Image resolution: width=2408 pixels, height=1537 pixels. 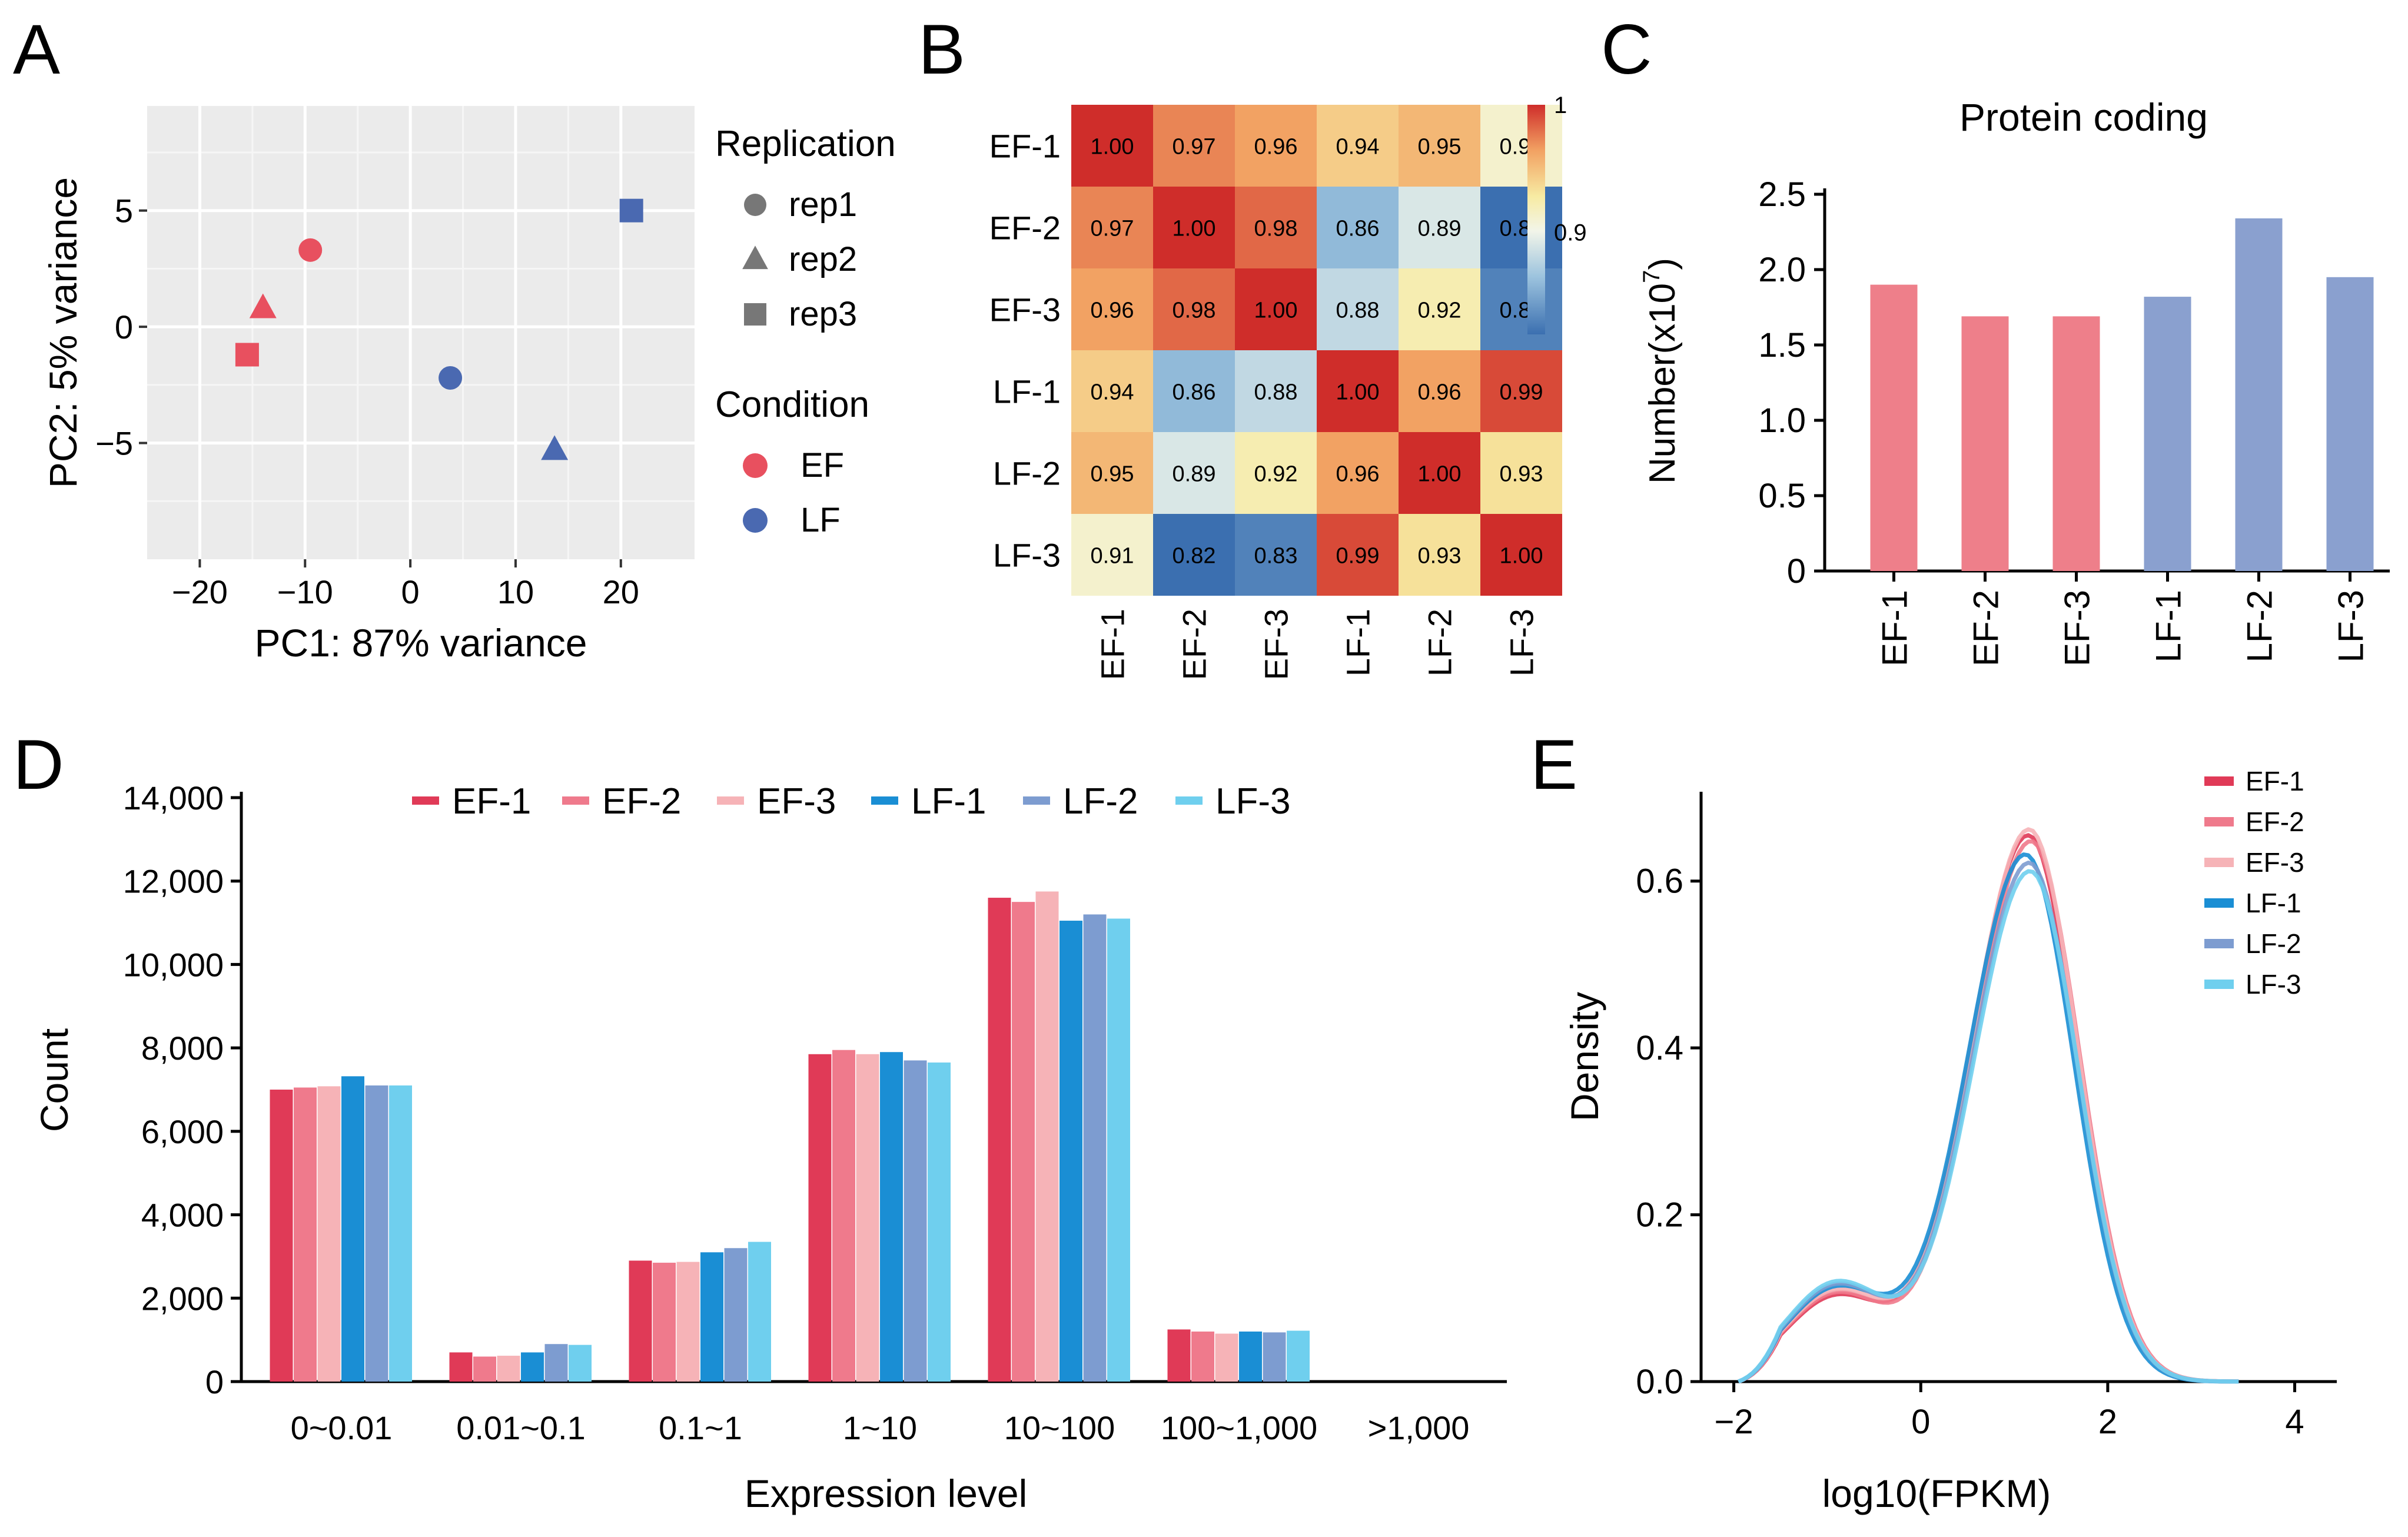 What do you see at coordinates (1734, 1422) in the screenshot?
I see `density-x-tick-label: −2` at bounding box center [1734, 1422].